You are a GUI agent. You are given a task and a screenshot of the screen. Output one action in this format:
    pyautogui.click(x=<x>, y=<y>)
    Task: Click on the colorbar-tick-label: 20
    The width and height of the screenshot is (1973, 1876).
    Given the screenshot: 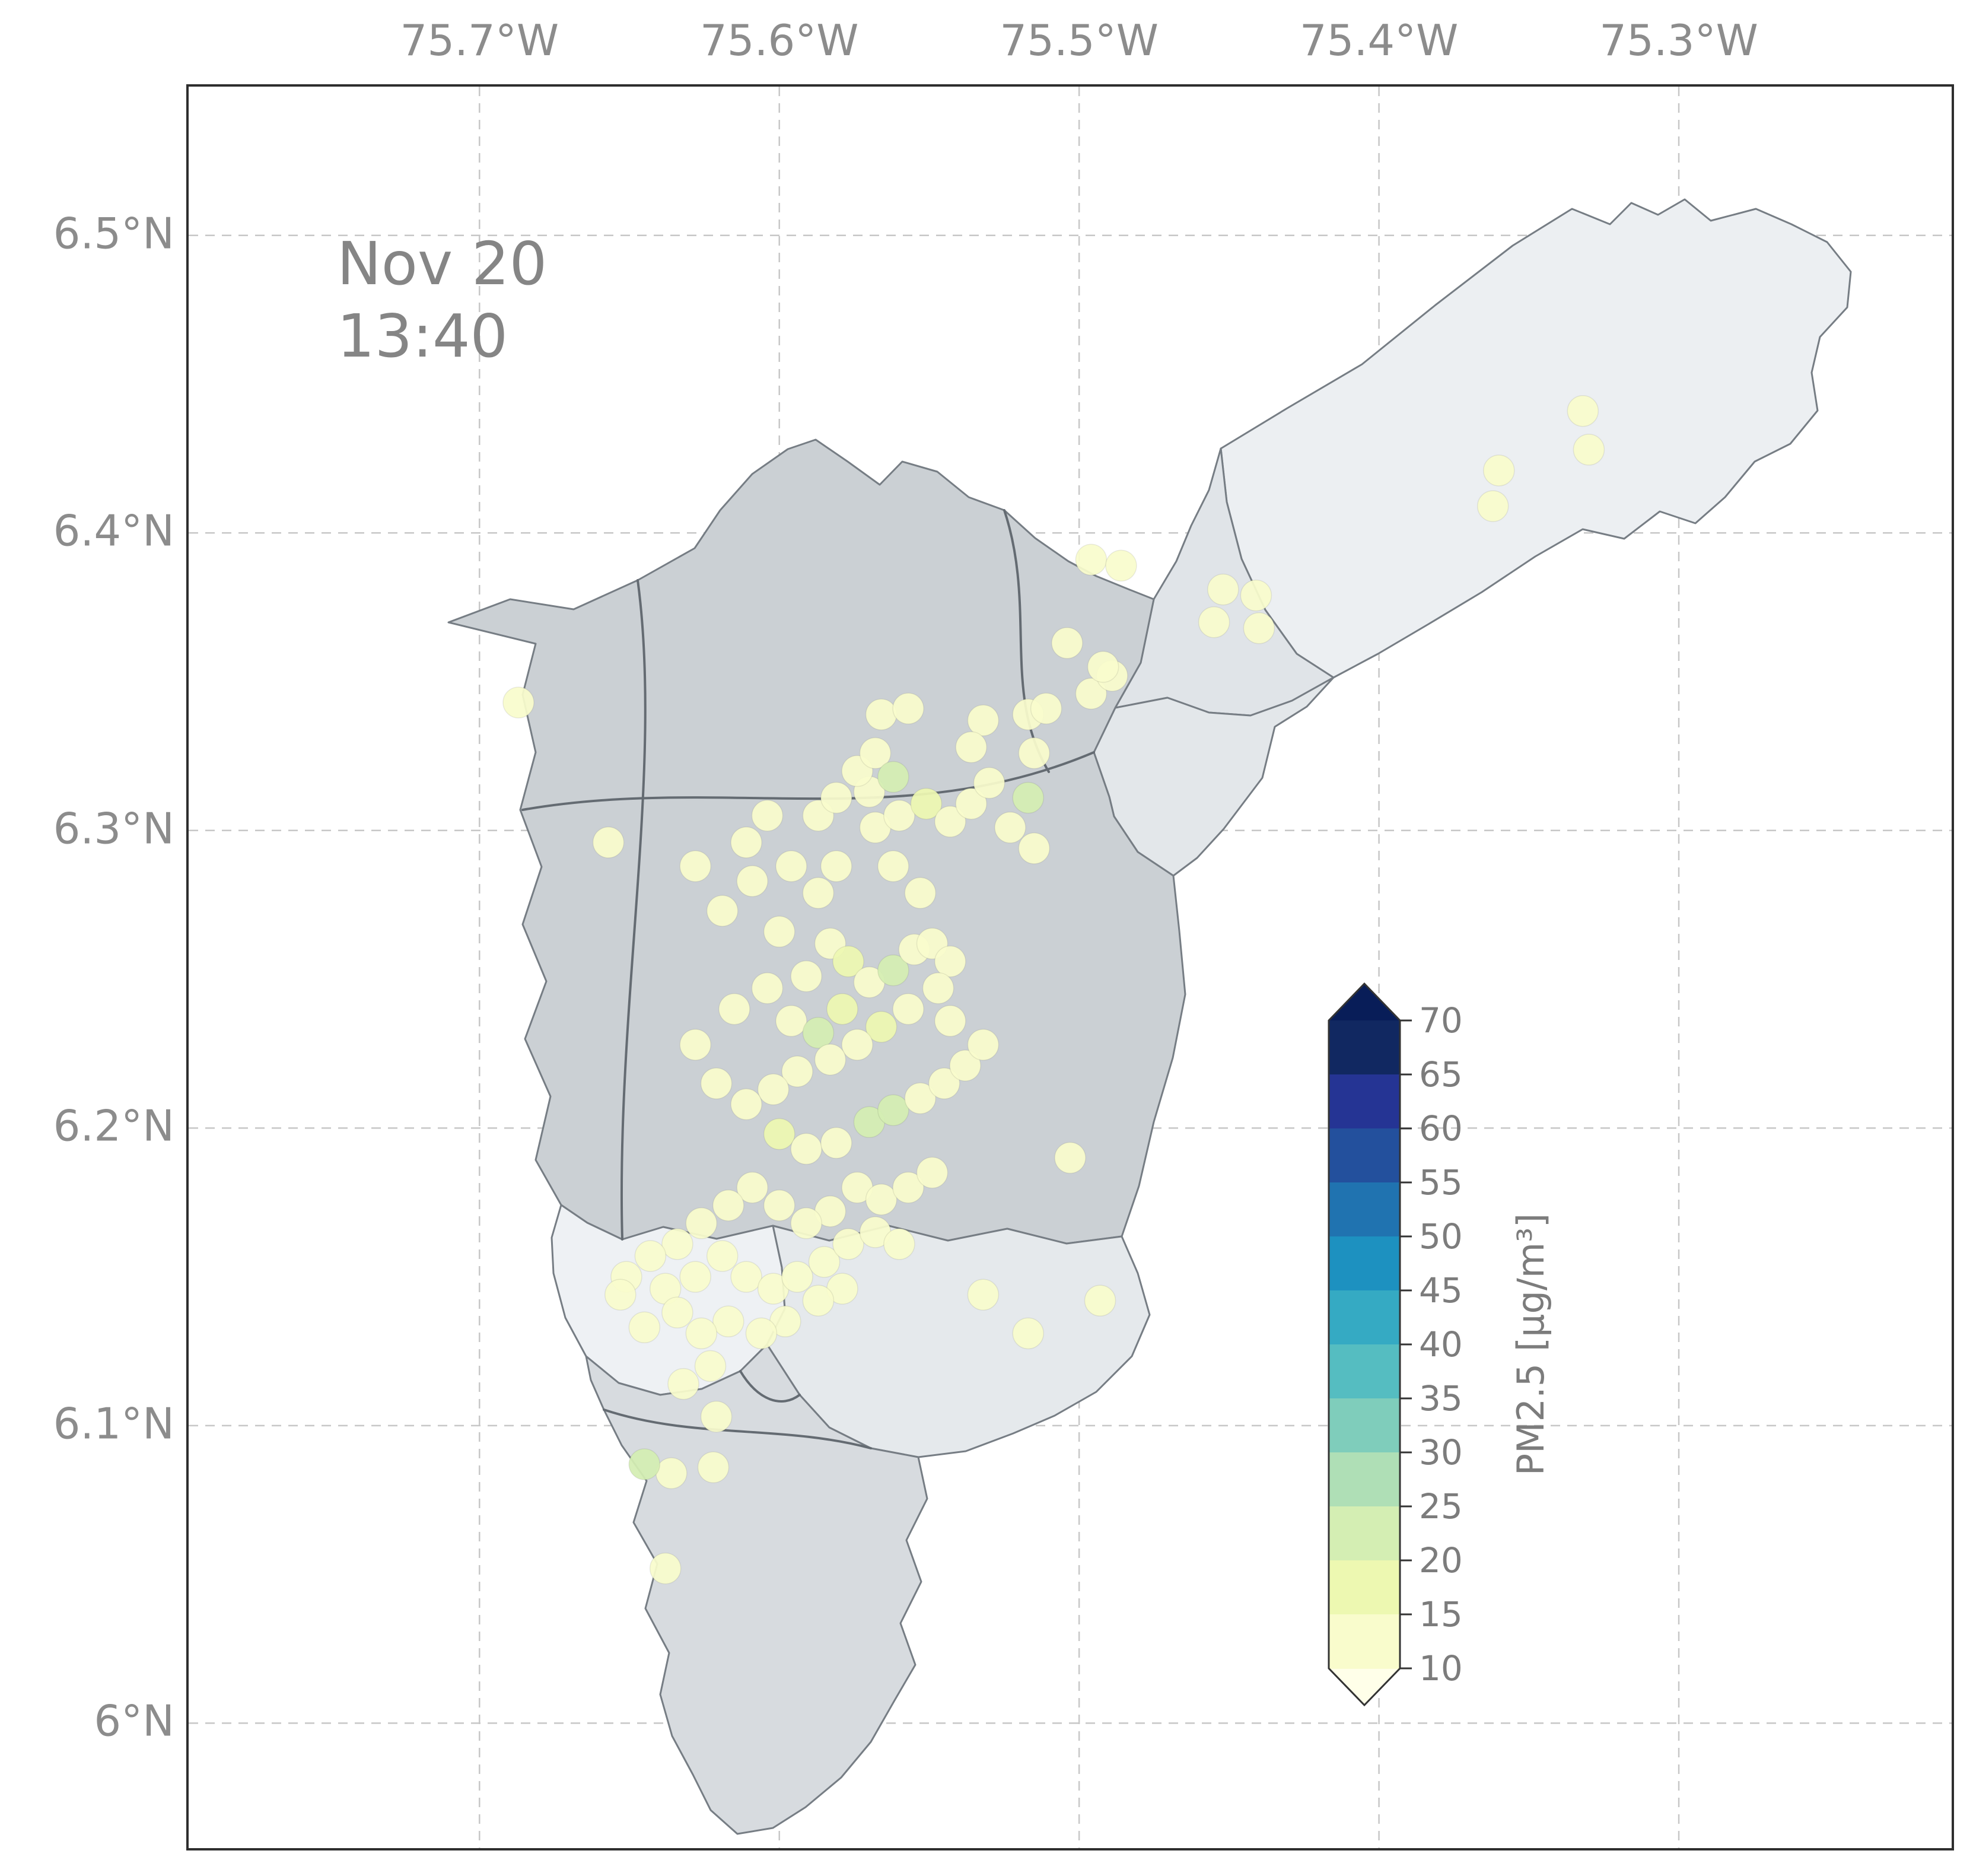 What is the action you would take?
    pyautogui.click(x=1441, y=1560)
    